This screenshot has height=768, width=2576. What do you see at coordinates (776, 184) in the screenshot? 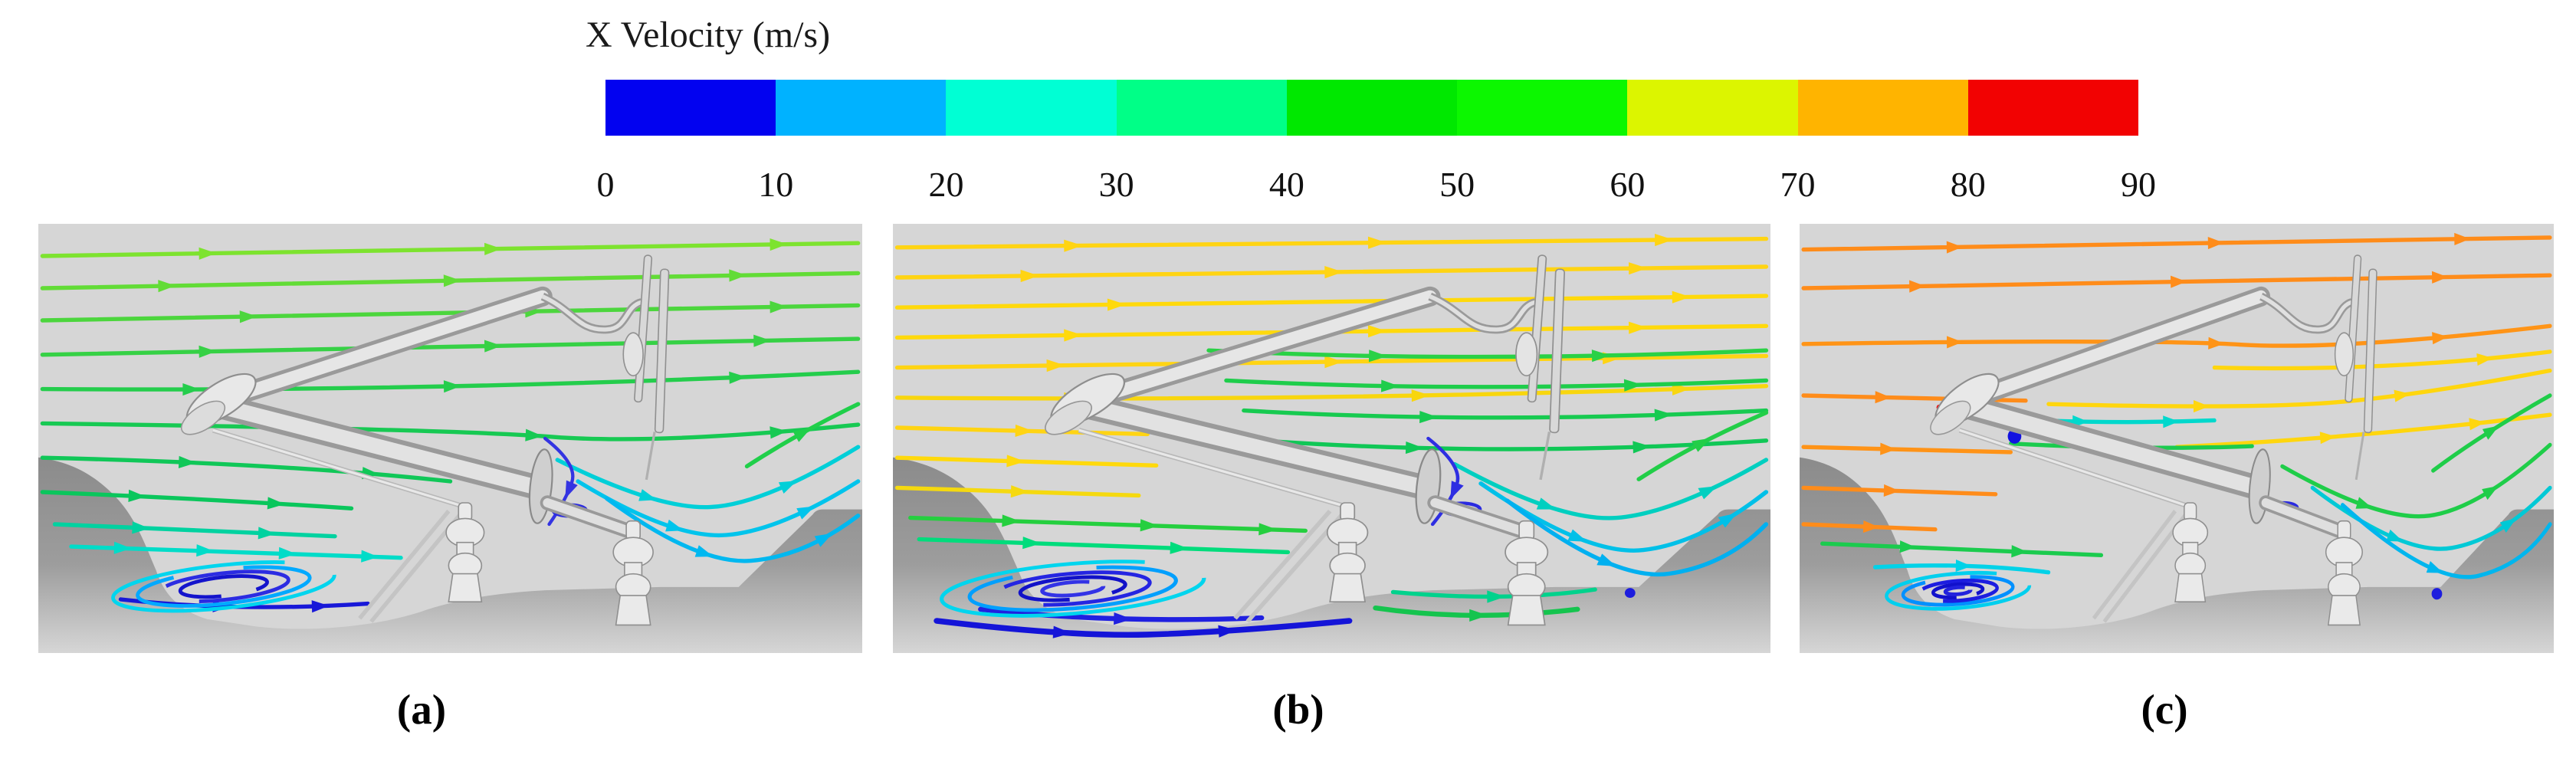
I see `colorbar-tick-10: 10` at bounding box center [776, 184].